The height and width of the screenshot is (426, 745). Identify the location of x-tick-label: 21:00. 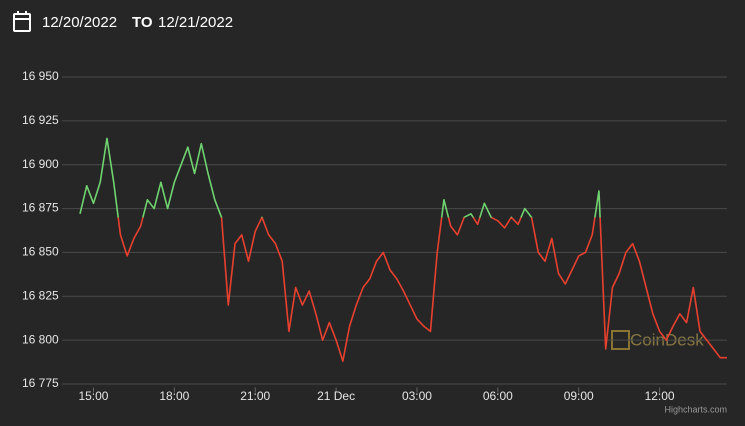
(255, 396).